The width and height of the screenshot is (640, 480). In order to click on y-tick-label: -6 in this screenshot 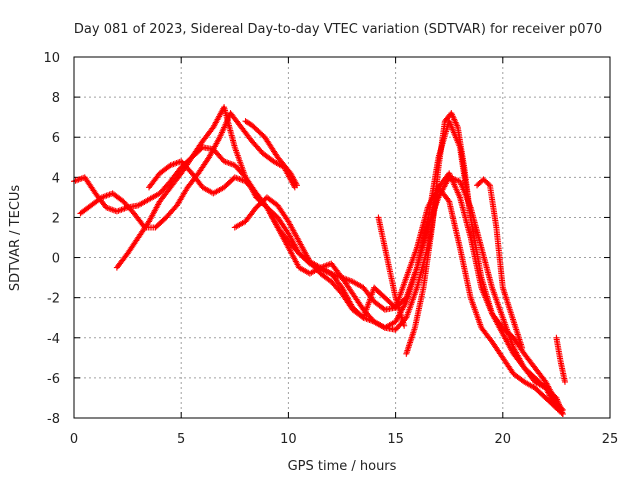, I will do `click(53, 379)`.